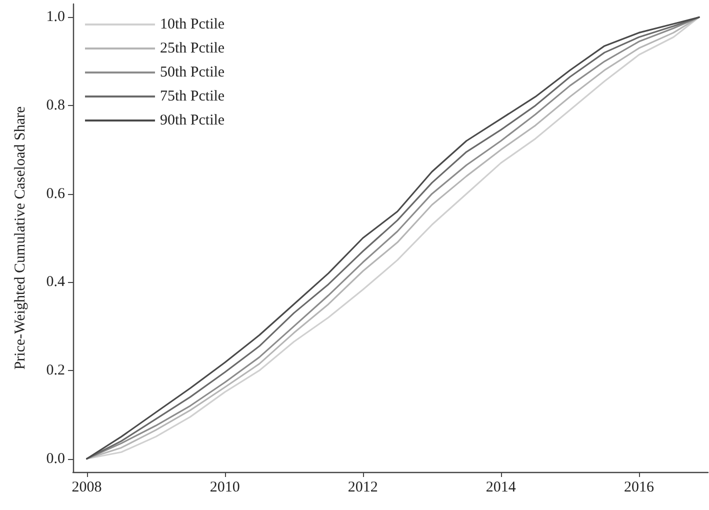  Describe the element at coordinates (192, 72) in the screenshot. I see `legend-label: 50th Pctile` at that location.